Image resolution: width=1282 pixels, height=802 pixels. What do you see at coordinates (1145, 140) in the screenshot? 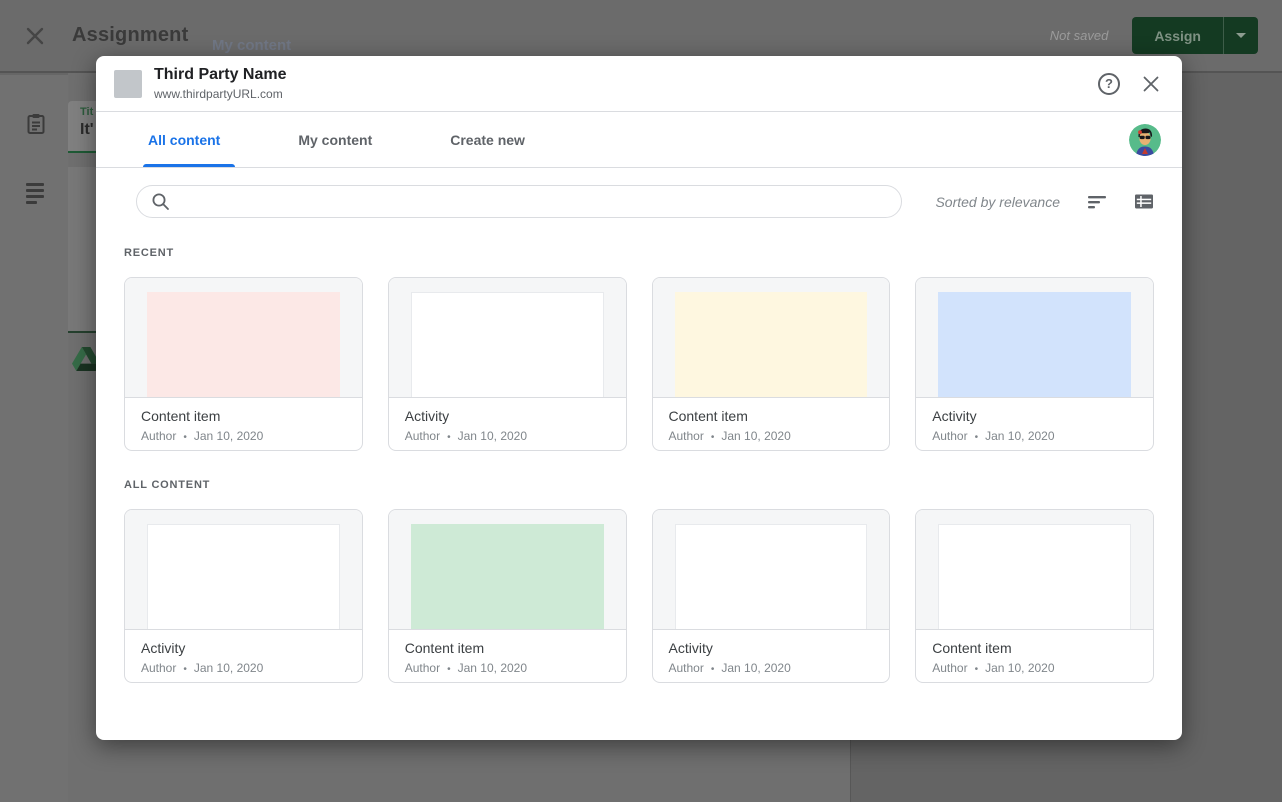
I see `avatar` at bounding box center [1145, 140].